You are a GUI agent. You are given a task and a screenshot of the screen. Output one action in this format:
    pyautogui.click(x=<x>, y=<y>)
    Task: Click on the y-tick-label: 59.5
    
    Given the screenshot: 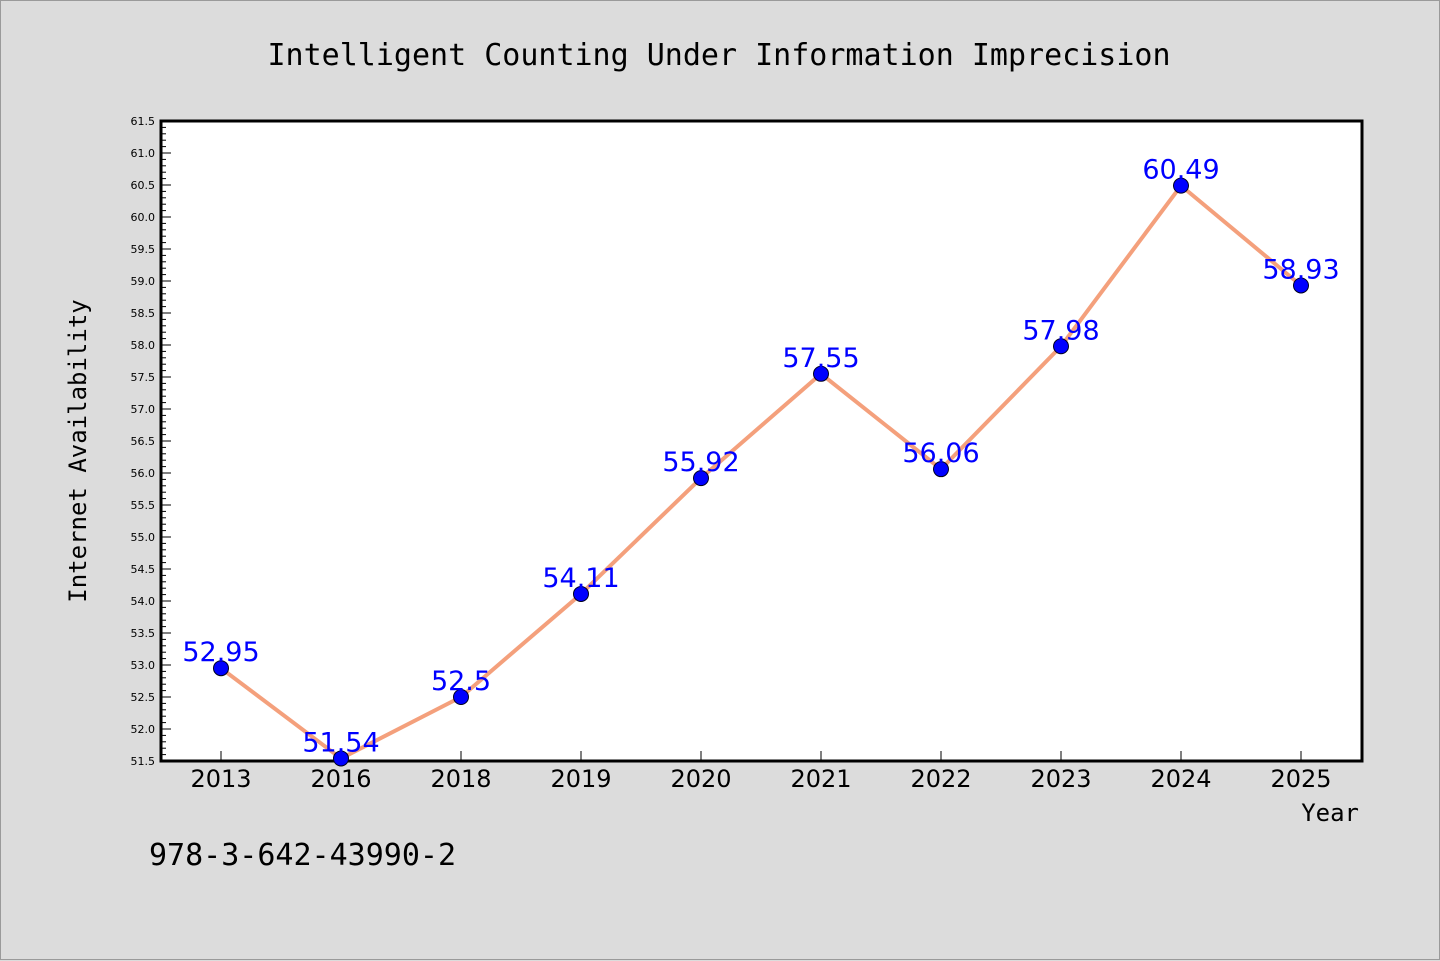 What is the action you would take?
    pyautogui.click(x=143, y=249)
    